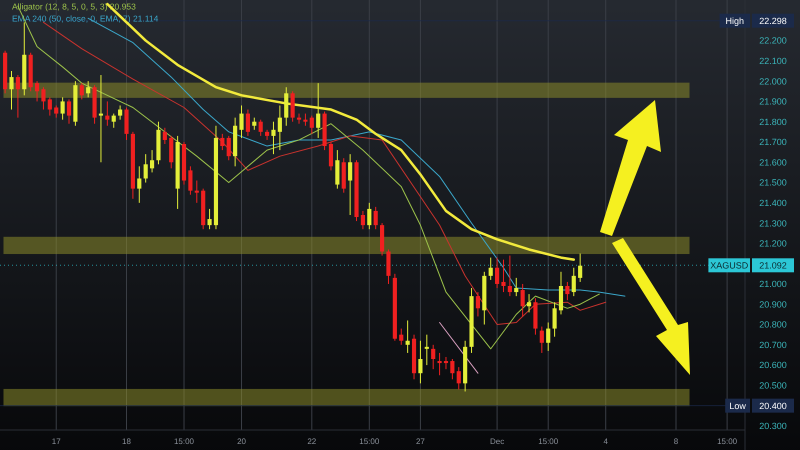 The height and width of the screenshot is (450, 800). What do you see at coordinates (773, 41) in the screenshot?
I see `y-tick-label: 22.200` at bounding box center [773, 41].